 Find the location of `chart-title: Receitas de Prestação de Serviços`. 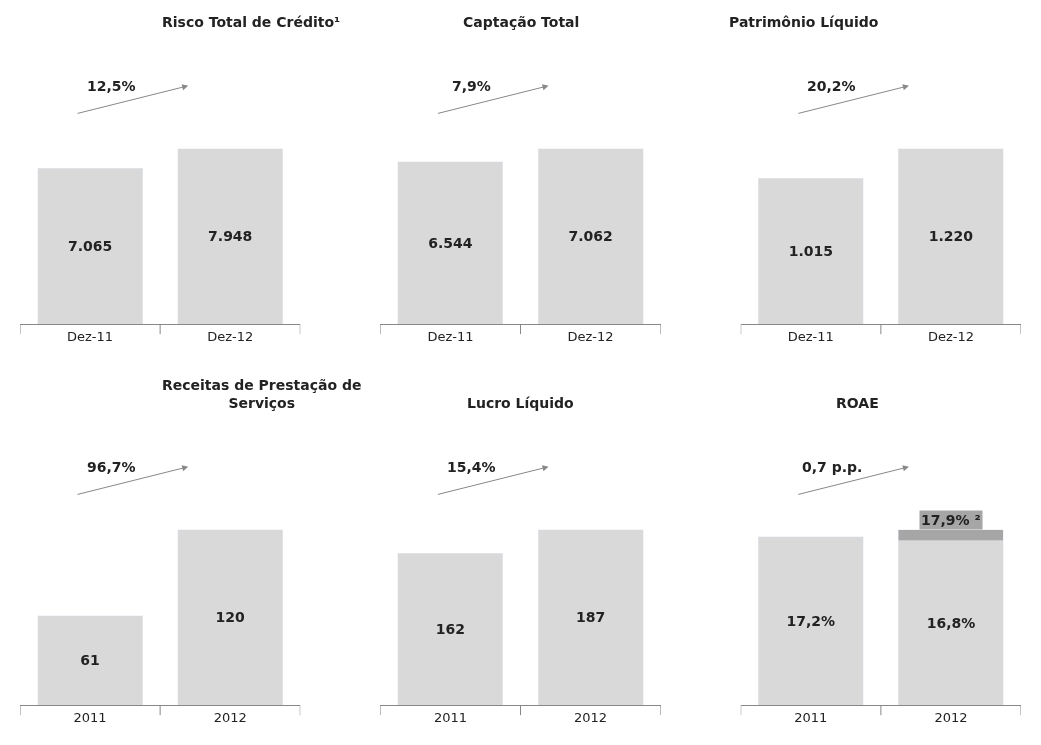

chart-title: Receitas de Prestação de Serviços is located at coordinates (262, 394).